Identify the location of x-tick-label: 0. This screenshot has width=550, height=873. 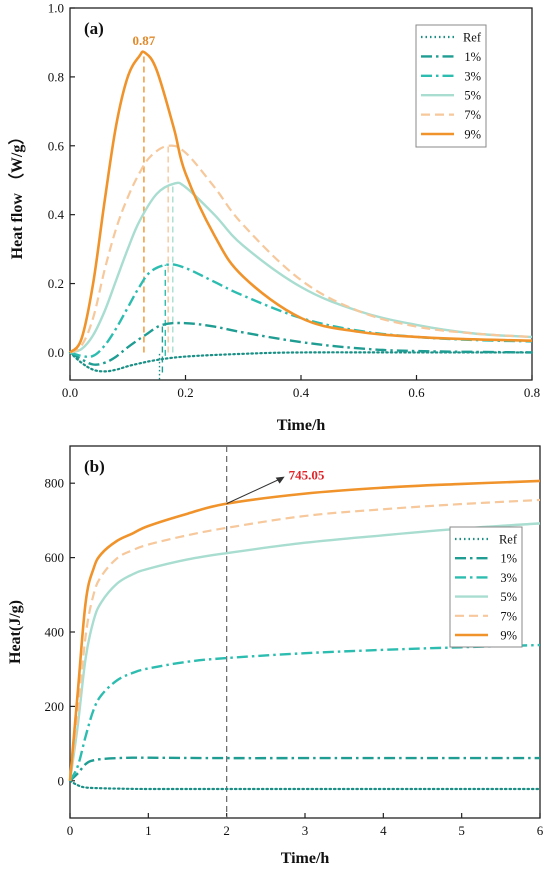
(70, 830).